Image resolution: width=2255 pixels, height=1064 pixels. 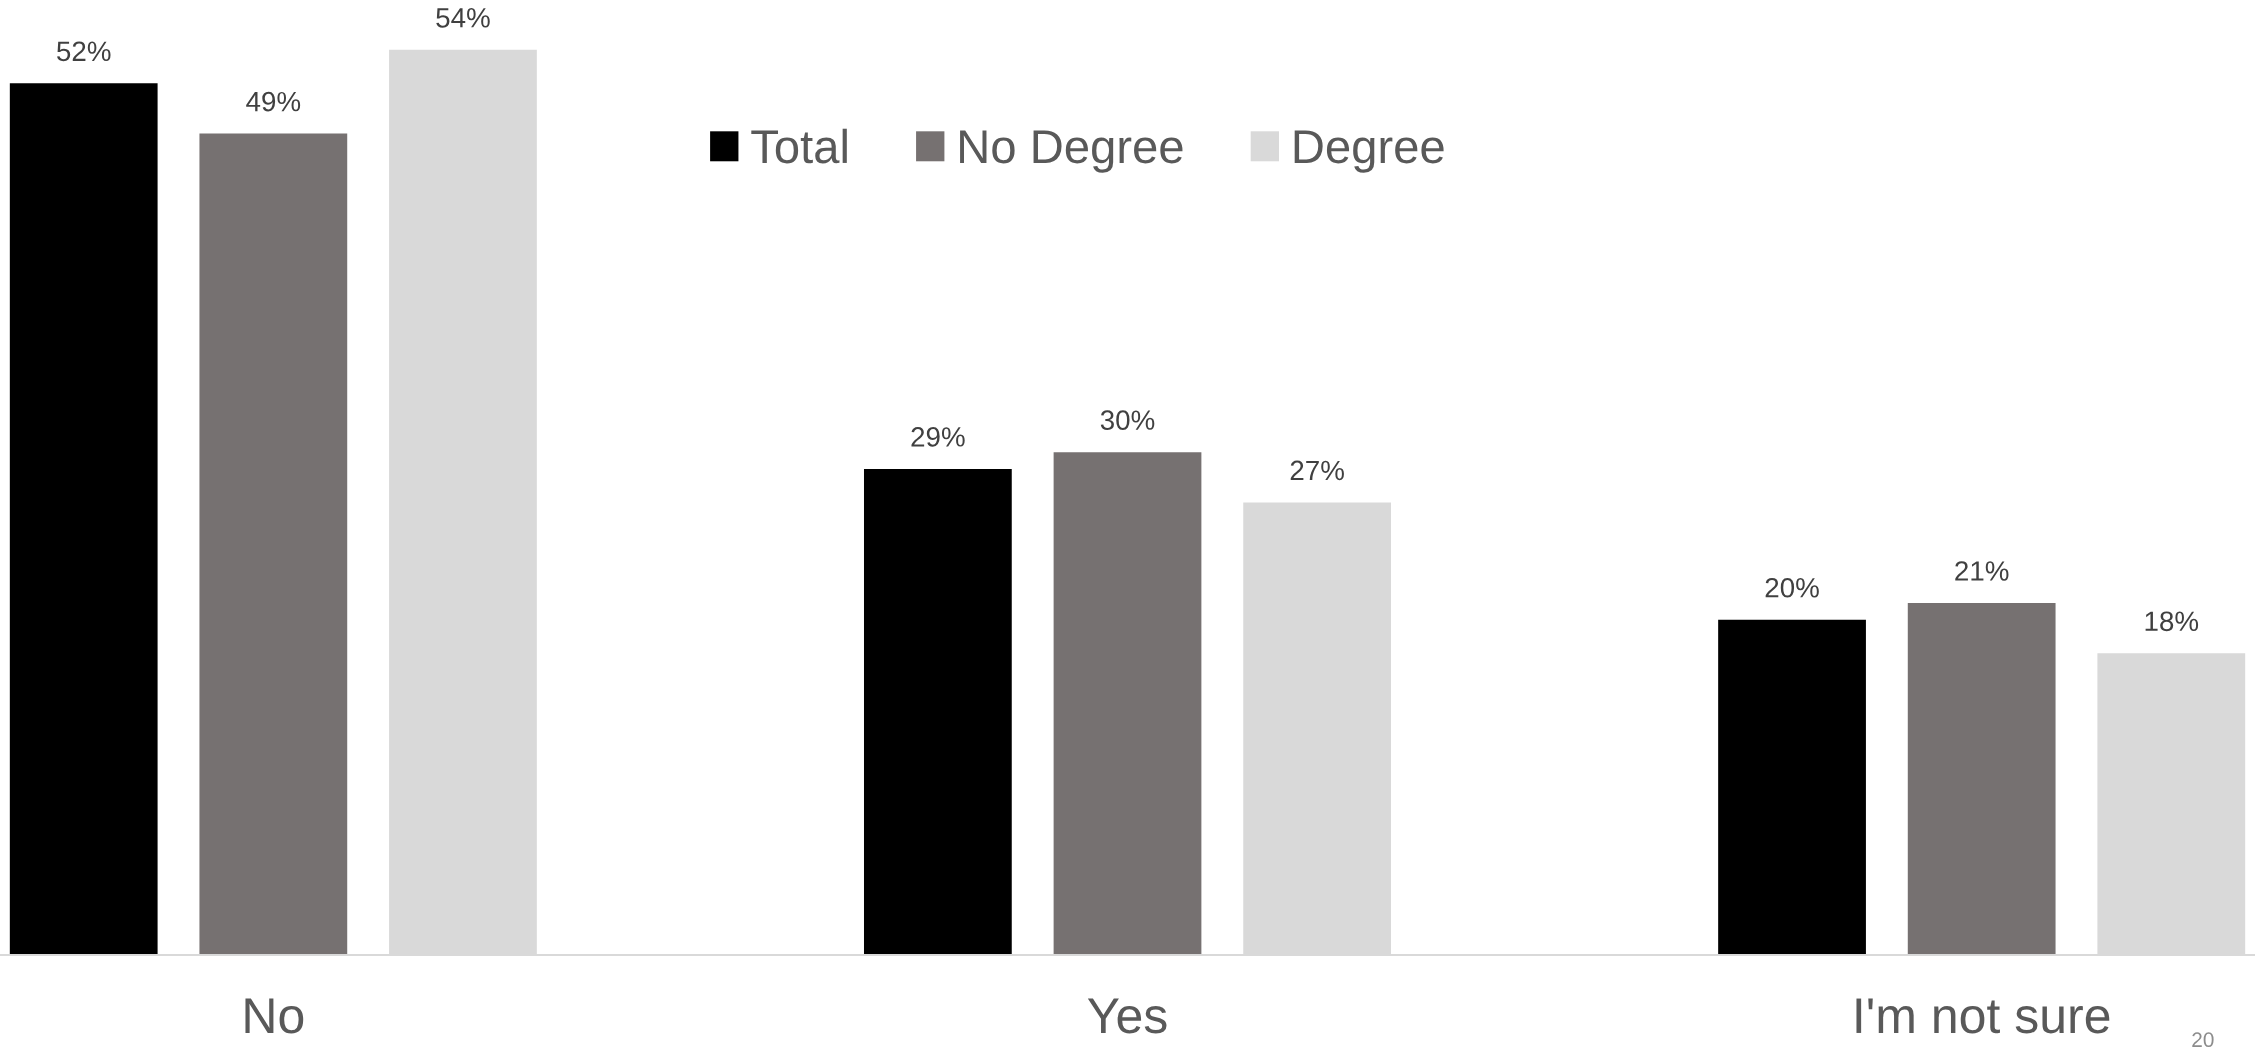 What do you see at coordinates (2172, 621) in the screenshot?
I see `data-label: 18%` at bounding box center [2172, 621].